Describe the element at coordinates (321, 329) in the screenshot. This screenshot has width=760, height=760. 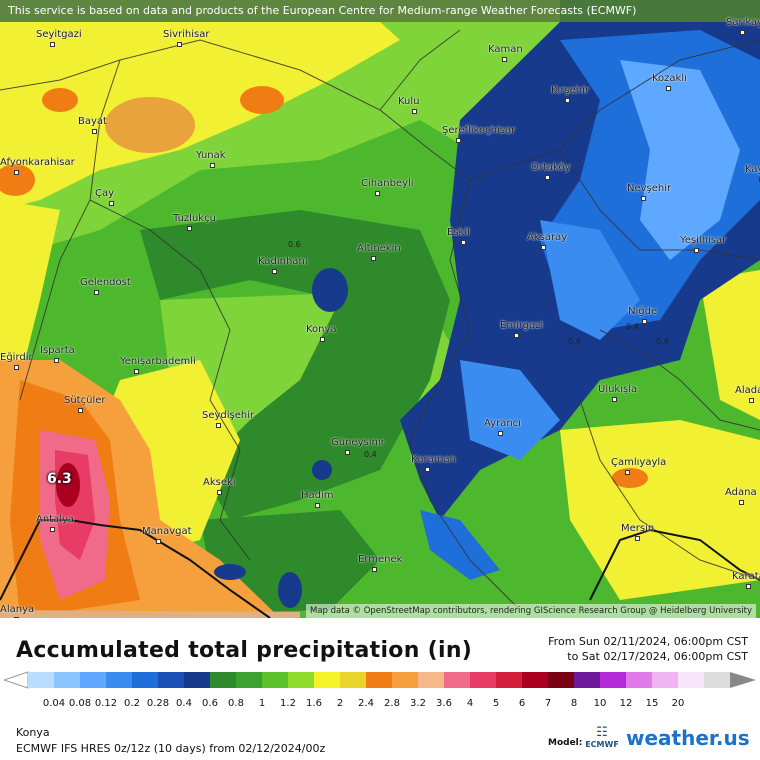
I see `city-label: Konya` at that location.